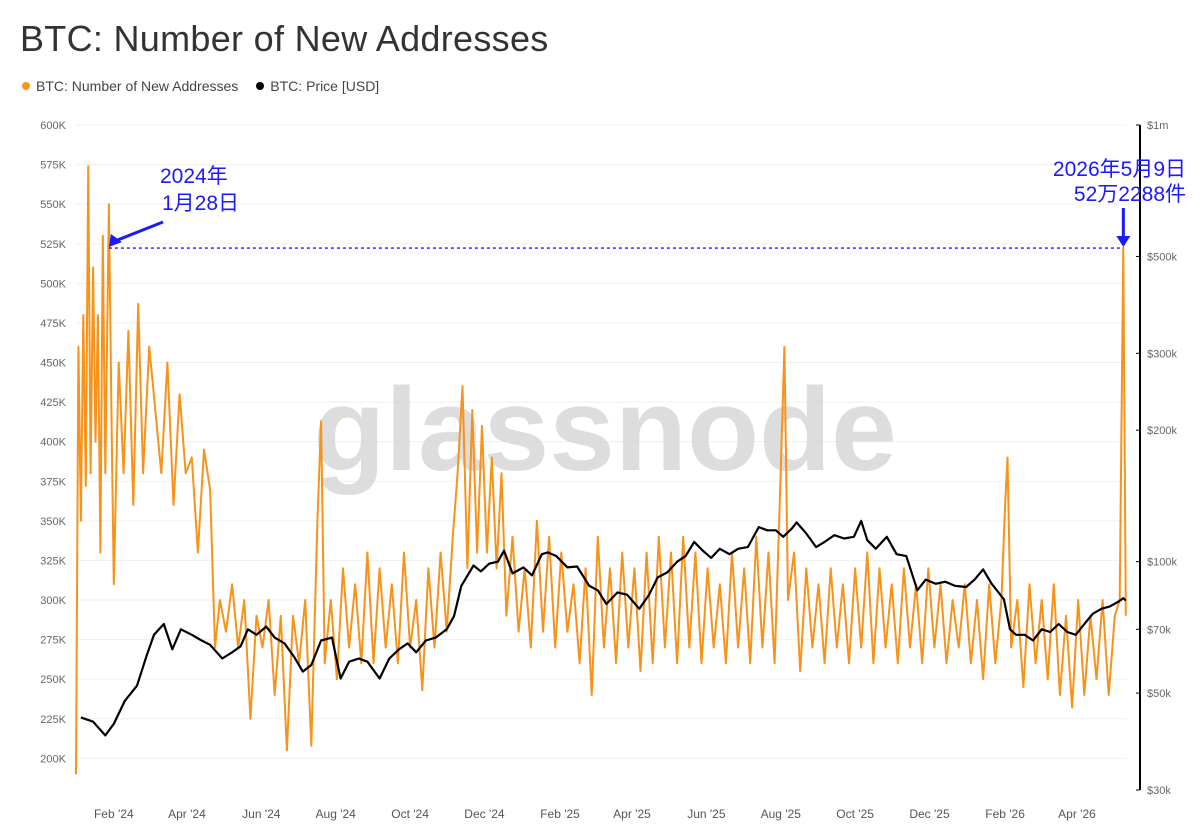 This screenshot has height=838, width=1200. What do you see at coordinates (605, 430) in the screenshot?
I see `watermark-logo: glassnode` at bounding box center [605, 430].